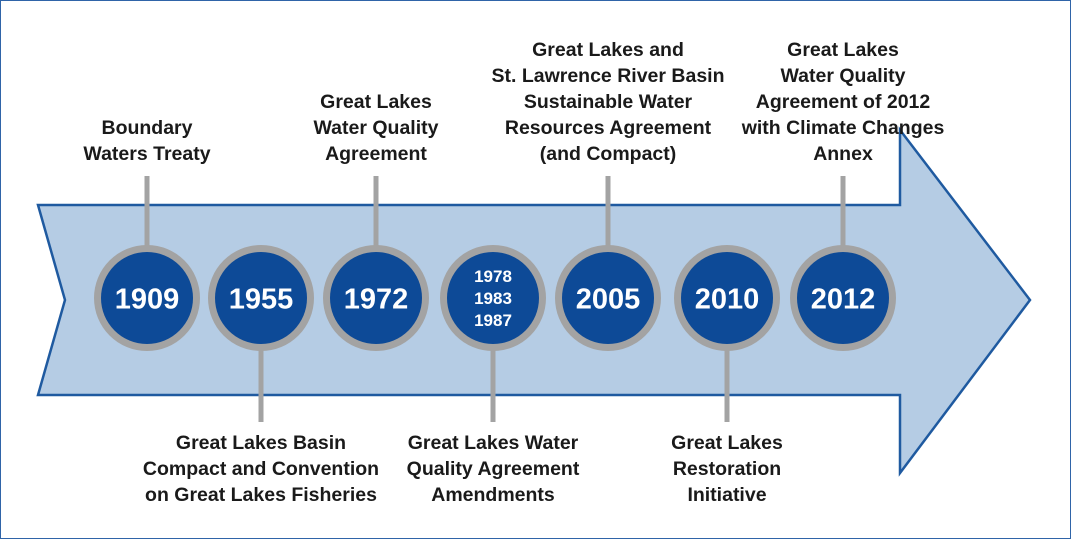 Image resolution: width=1071 pixels, height=544 pixels. Describe the element at coordinates (493, 443) in the screenshot. I see `event-label: Great Lakes Water` at that location.